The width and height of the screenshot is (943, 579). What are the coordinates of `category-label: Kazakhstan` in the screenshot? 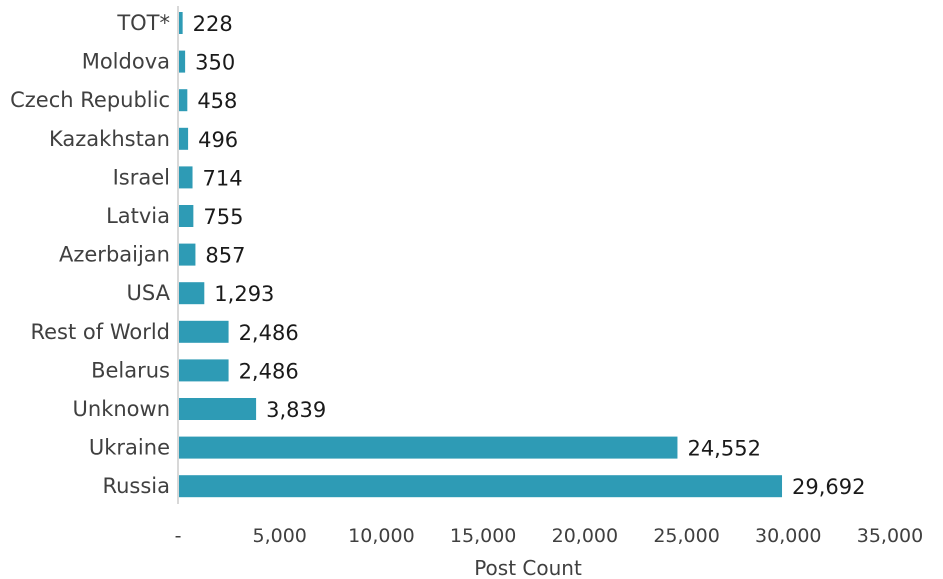 It's located at (109, 139).